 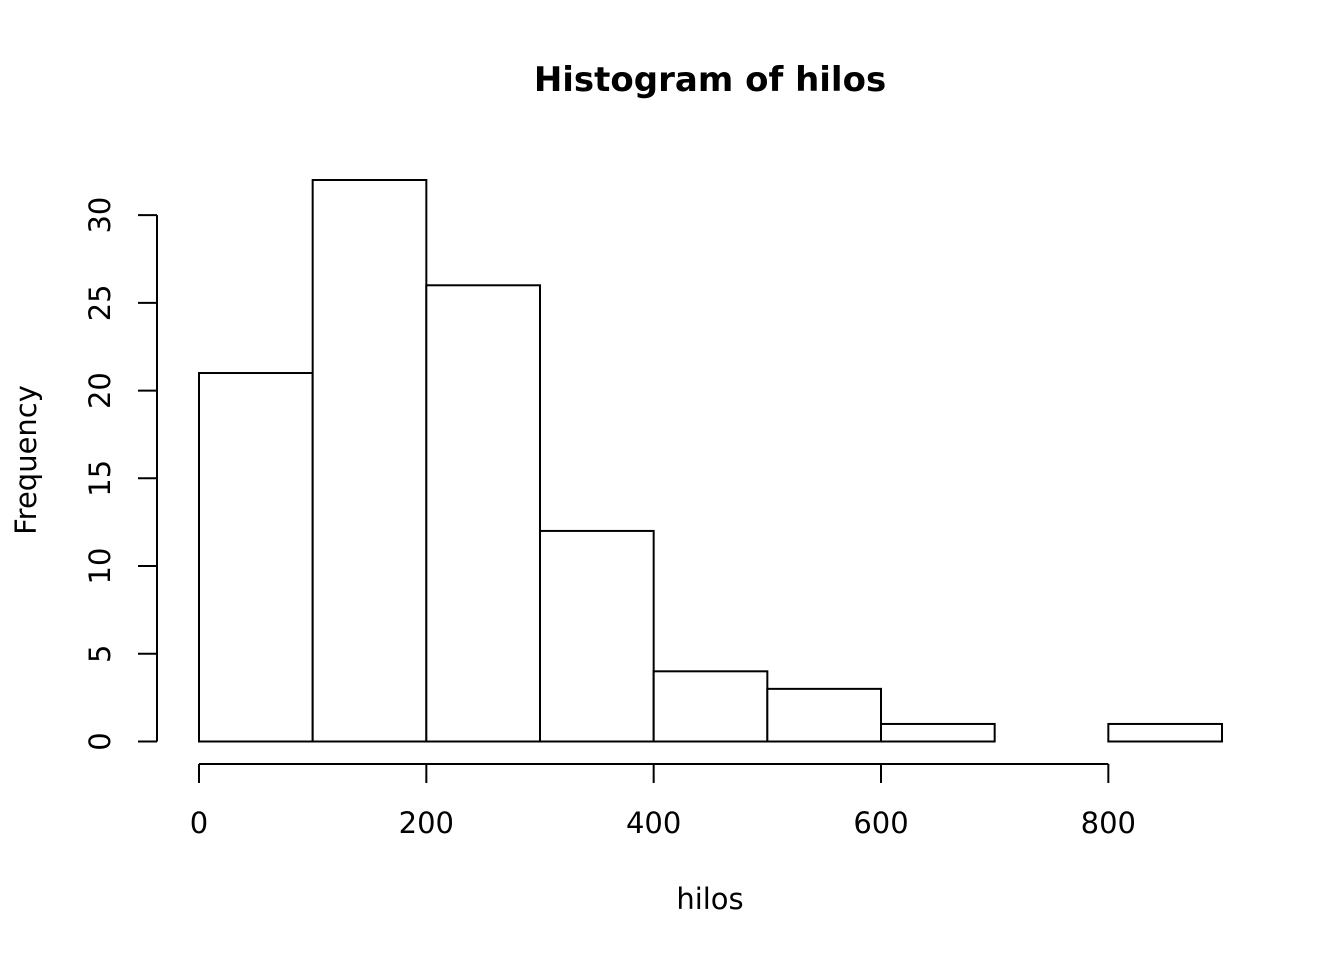 I want to click on x-axis-label: hilos, so click(x=709, y=899).